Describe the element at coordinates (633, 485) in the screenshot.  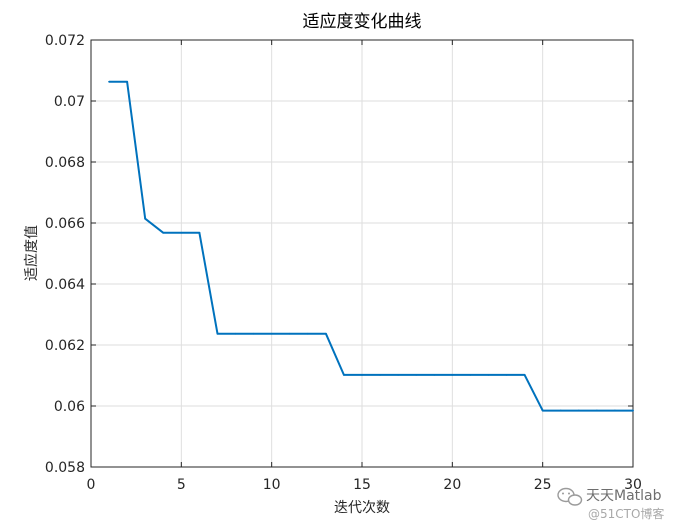
I see `x-tick-label: 30` at that location.